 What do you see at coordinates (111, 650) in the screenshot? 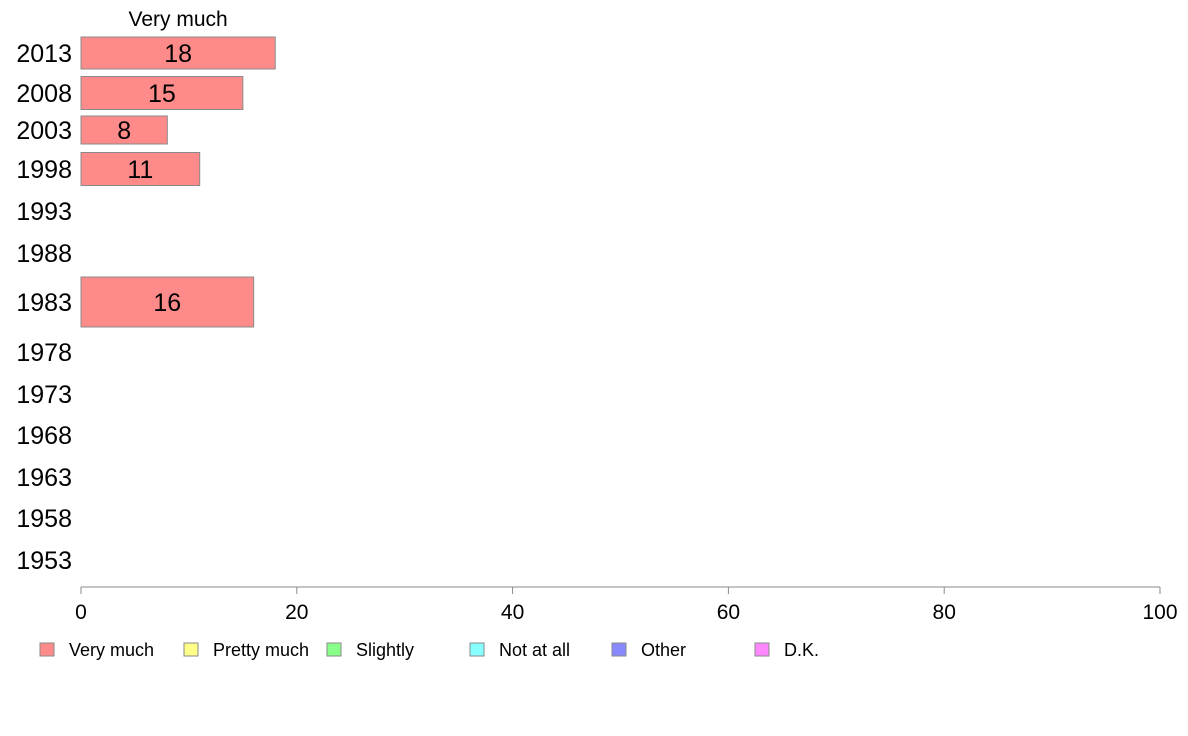
I see `legend-label: Very much` at bounding box center [111, 650].